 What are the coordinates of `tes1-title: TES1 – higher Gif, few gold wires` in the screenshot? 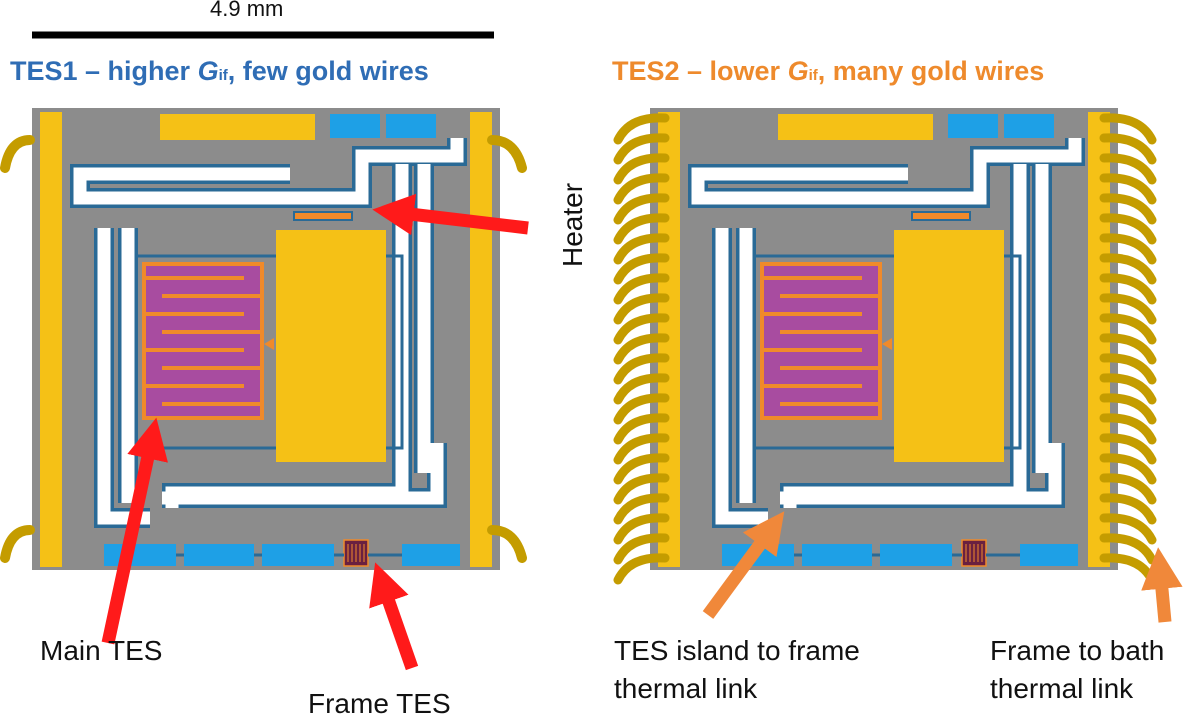 It's located at (219, 71).